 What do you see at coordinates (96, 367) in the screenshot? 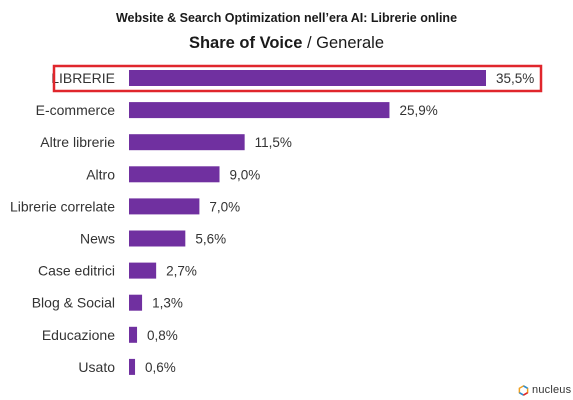
I see `category-label-usato: Usato` at bounding box center [96, 367].